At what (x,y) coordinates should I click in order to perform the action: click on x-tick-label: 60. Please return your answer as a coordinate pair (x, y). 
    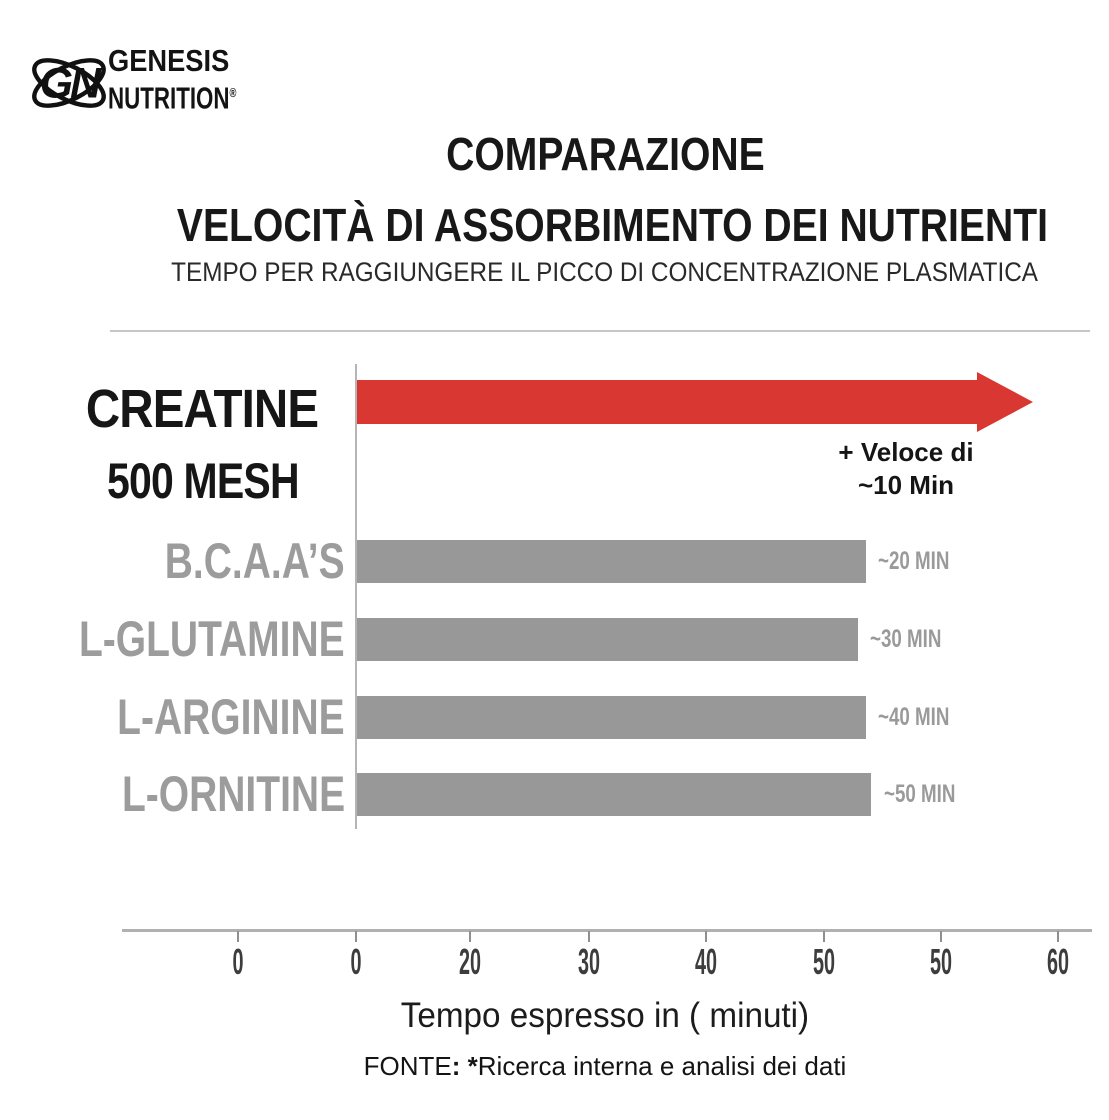
    Looking at the image, I should click on (1058, 961).